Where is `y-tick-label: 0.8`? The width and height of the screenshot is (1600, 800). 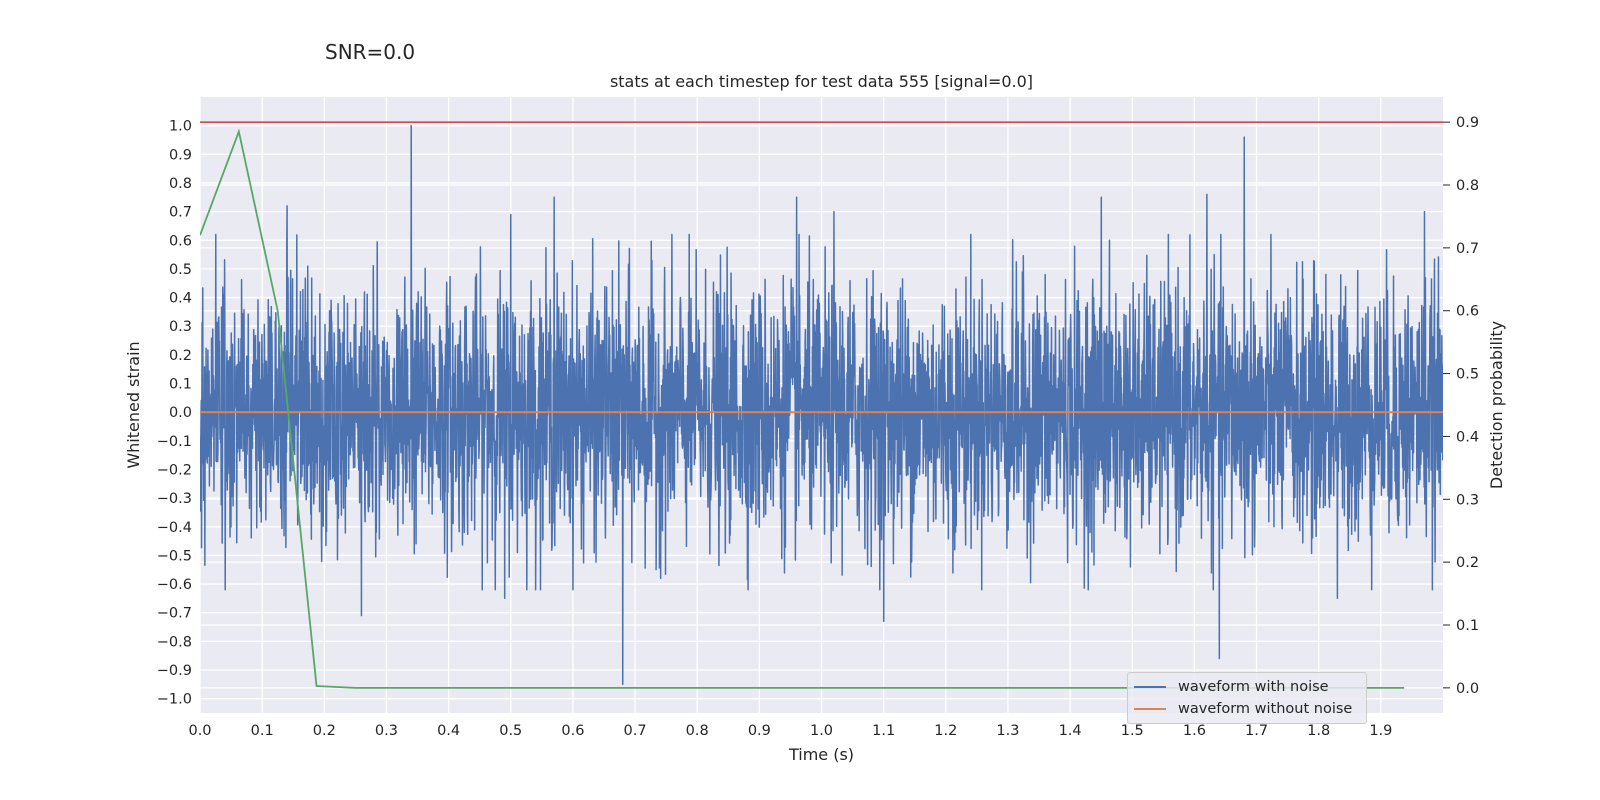 y-tick-label: 0.8 is located at coordinates (180, 184).